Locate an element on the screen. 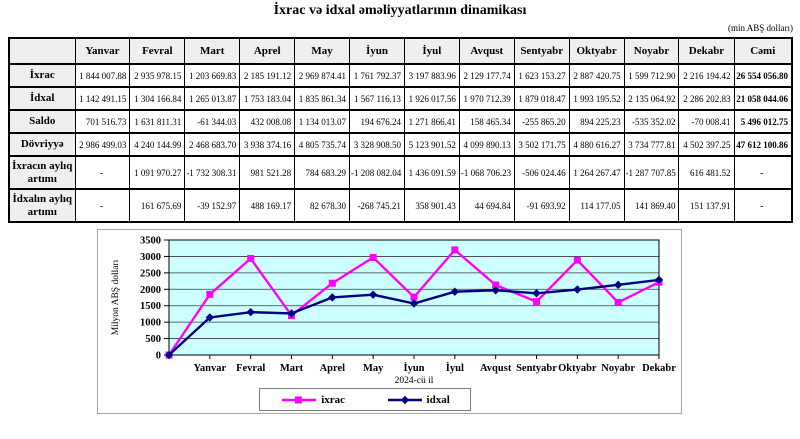 The width and height of the screenshot is (800, 439). x-tick-label: Sentyabr is located at coordinates (536, 368).